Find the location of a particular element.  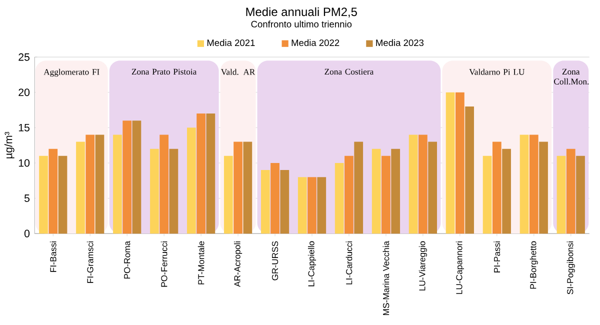

legend-label: Media 2023 is located at coordinates (400, 42).